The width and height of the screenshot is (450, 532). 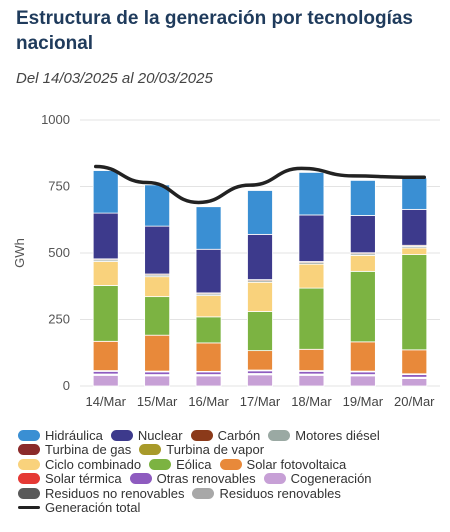 I want to click on y-axis-label: GWh, so click(x=19, y=253).